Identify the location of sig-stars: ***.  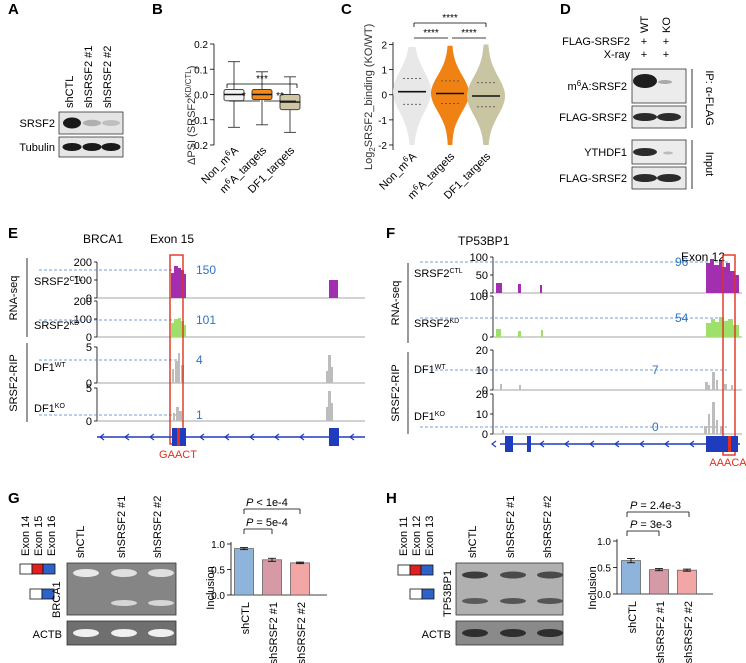
(262, 79).